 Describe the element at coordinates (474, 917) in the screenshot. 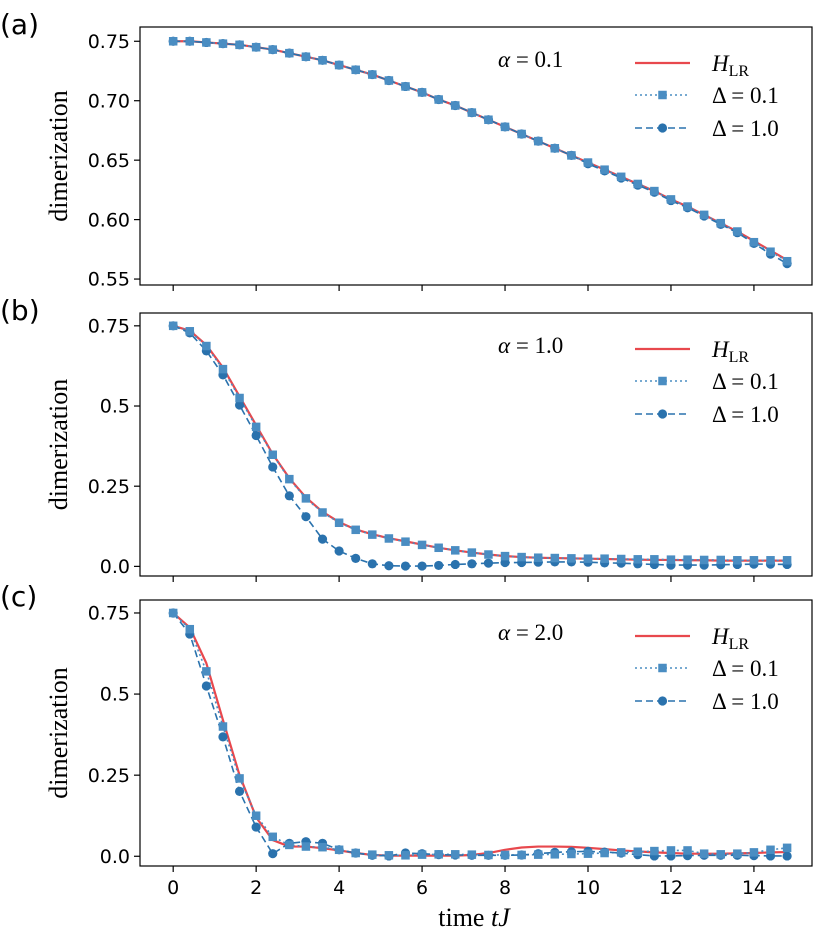

I see `x-axis-title: time tJ` at that location.